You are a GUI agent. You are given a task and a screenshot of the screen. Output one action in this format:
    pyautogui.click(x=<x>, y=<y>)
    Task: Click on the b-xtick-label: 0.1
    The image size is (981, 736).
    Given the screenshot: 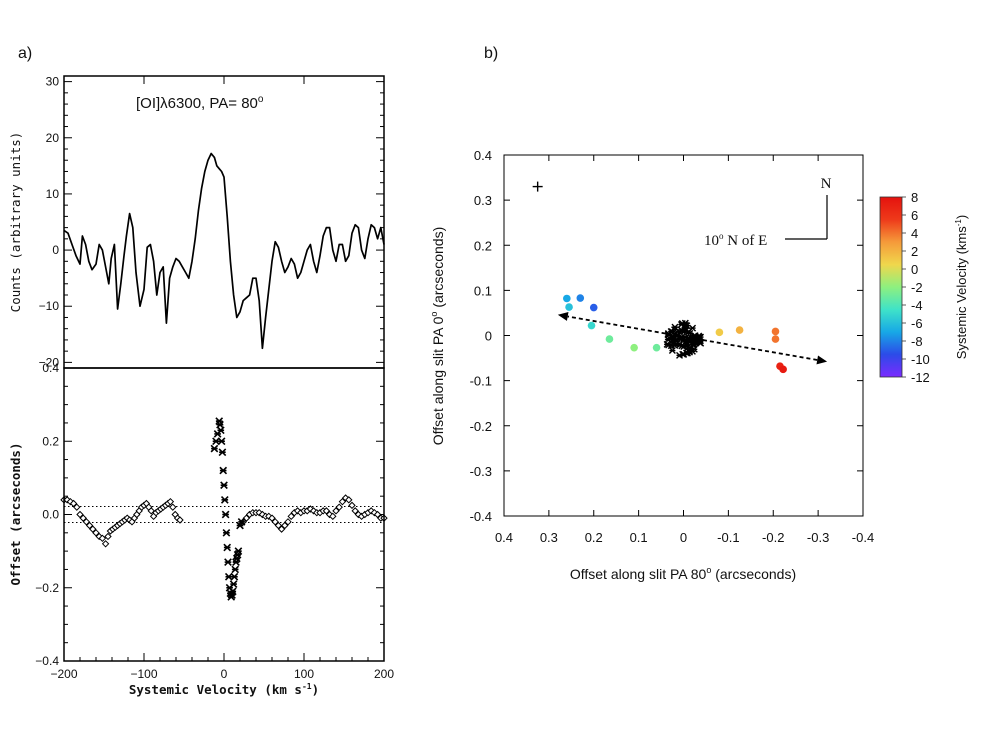 What is the action you would take?
    pyautogui.click(x=639, y=537)
    